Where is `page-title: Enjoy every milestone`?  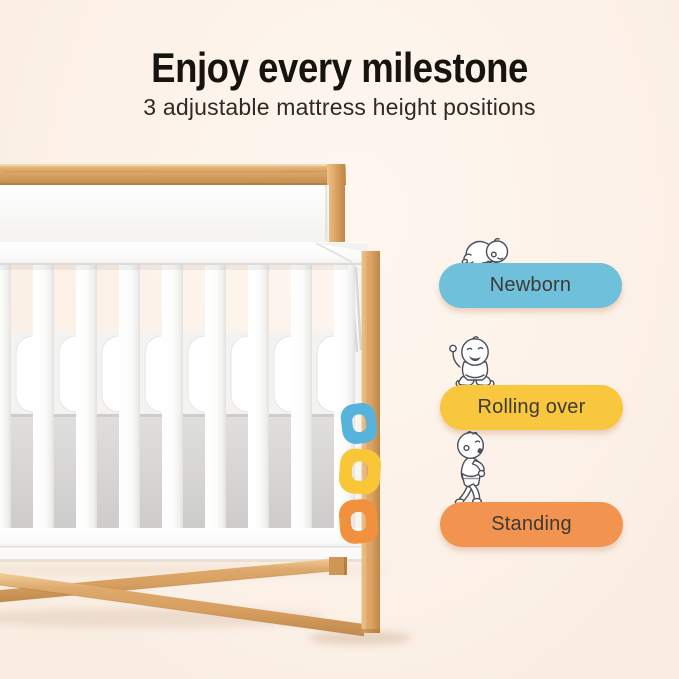
page-title: Enjoy every milestone is located at coordinates (339, 67).